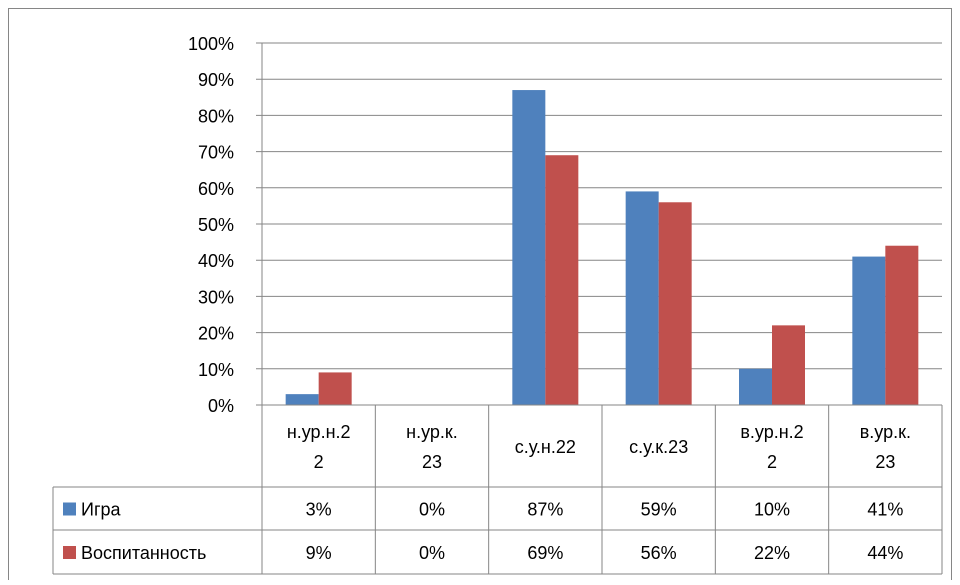 This screenshot has width=960, height=585. What do you see at coordinates (885, 432) in the screenshot?
I see `x-category-label: в.ур.к.` at bounding box center [885, 432].